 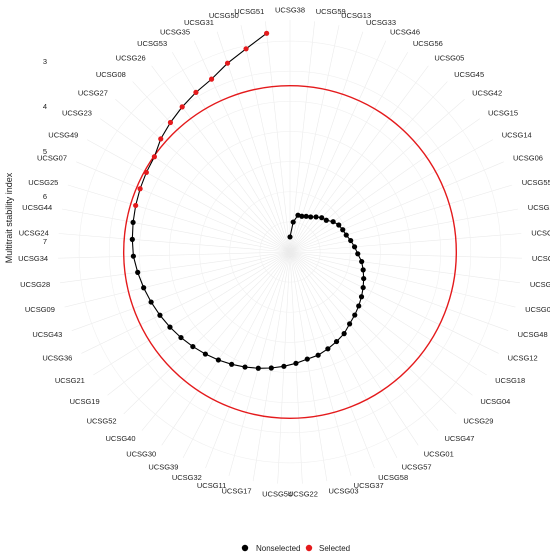 What do you see at coordinates (146, 172) in the screenshot?
I see `data-point-ucsg49` at bounding box center [146, 172].